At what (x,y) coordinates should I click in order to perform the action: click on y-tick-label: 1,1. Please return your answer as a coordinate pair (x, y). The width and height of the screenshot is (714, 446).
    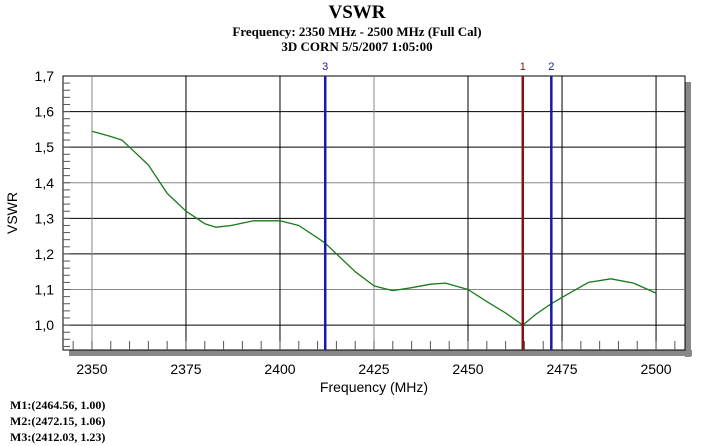
    Looking at the image, I should click on (45, 290).